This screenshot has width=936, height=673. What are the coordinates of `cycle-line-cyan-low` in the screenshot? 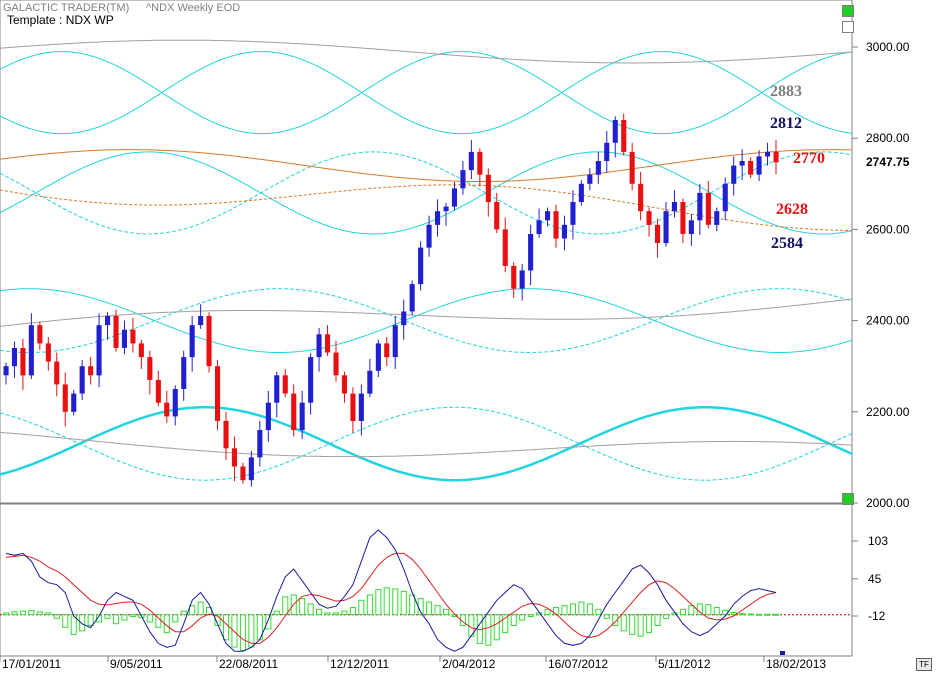 It's located at (426, 320).